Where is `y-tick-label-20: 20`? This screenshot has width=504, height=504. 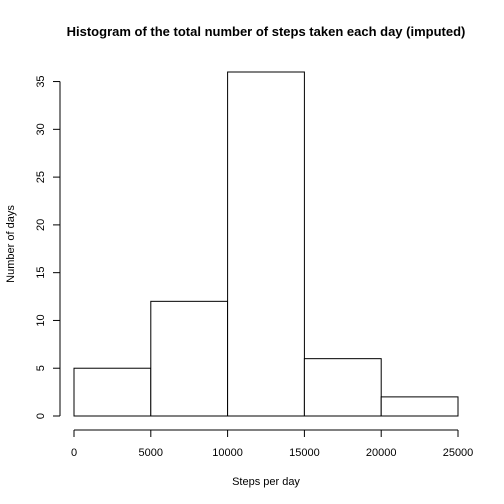
y-tick-label-20: 20 is located at coordinates (41, 225).